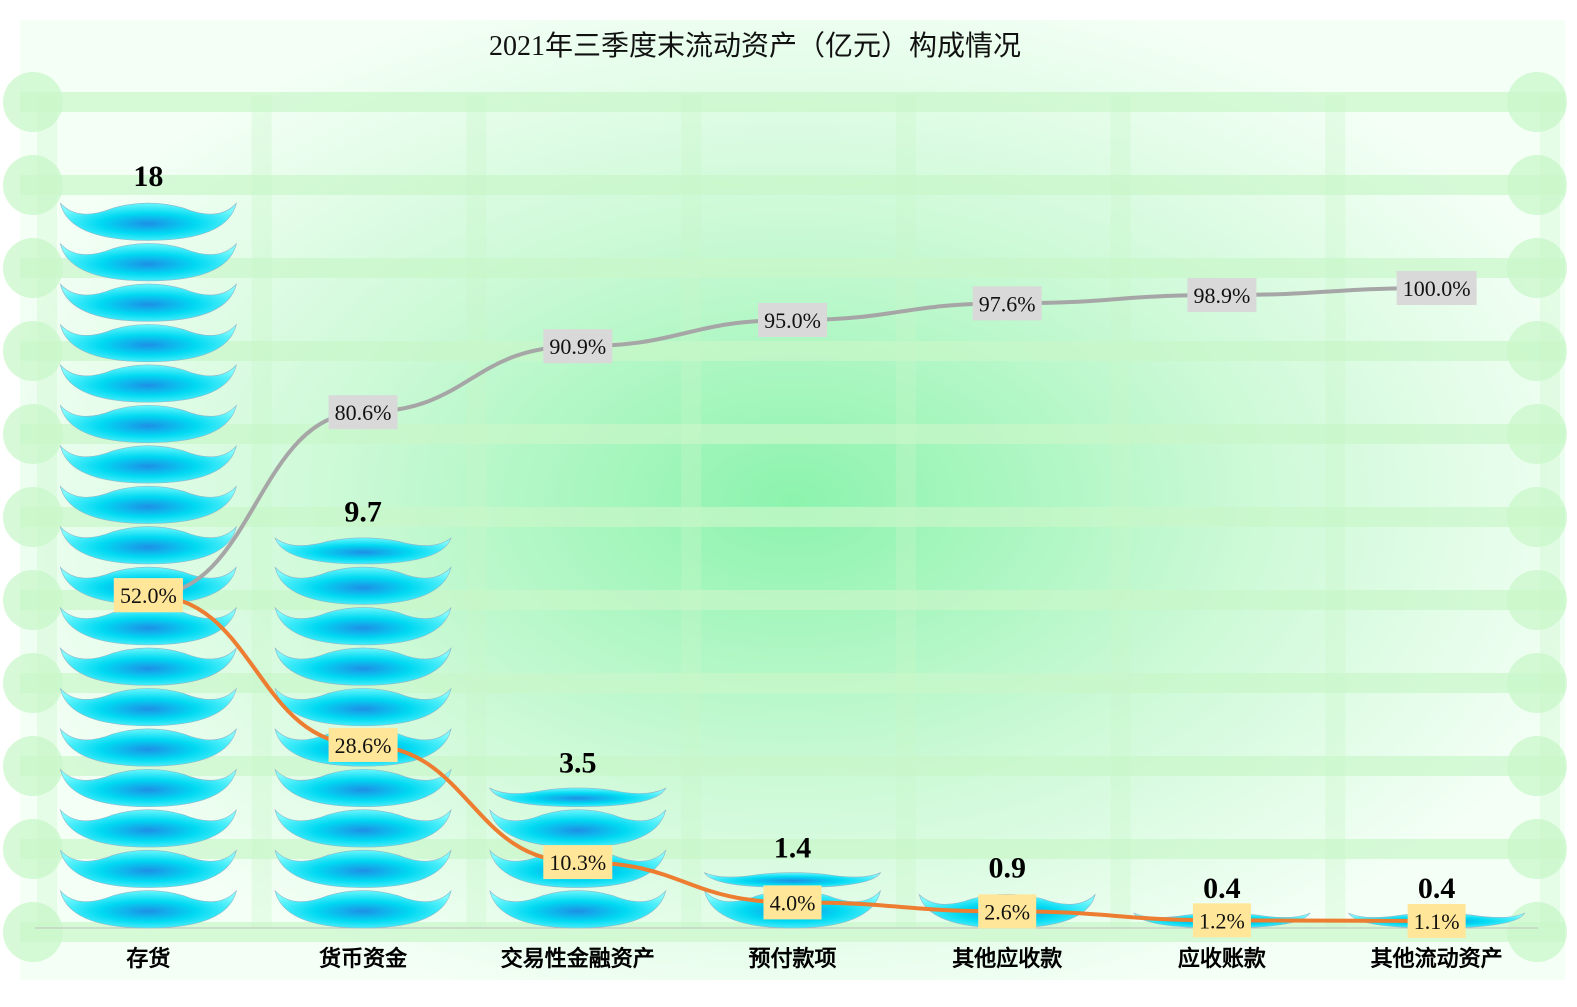  I want to click on data-label-text: 4.0%, so click(793, 902).